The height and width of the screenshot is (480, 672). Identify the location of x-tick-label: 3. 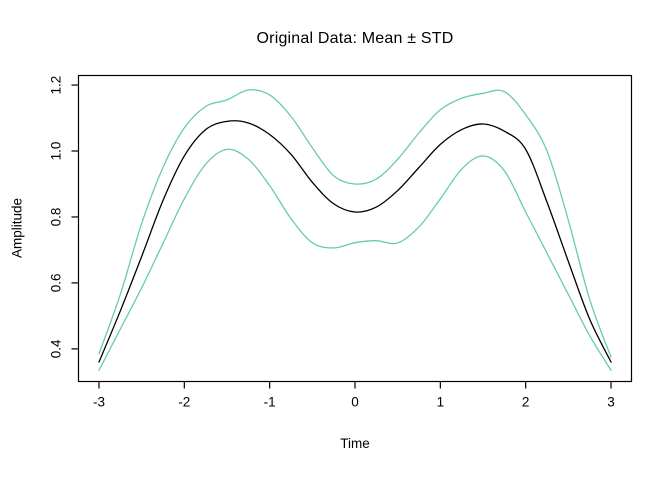
(611, 402).